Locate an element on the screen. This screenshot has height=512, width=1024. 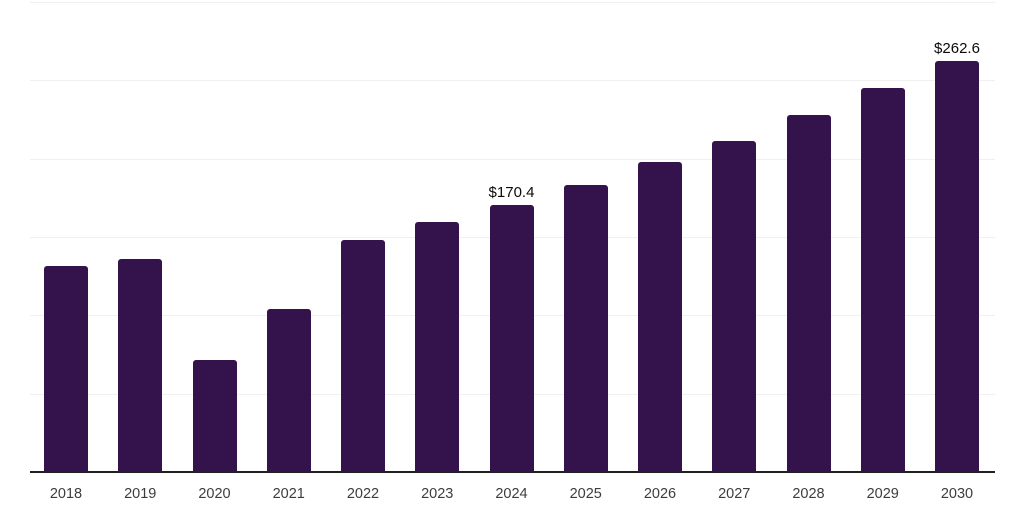
bar-2022 is located at coordinates (363, 356).